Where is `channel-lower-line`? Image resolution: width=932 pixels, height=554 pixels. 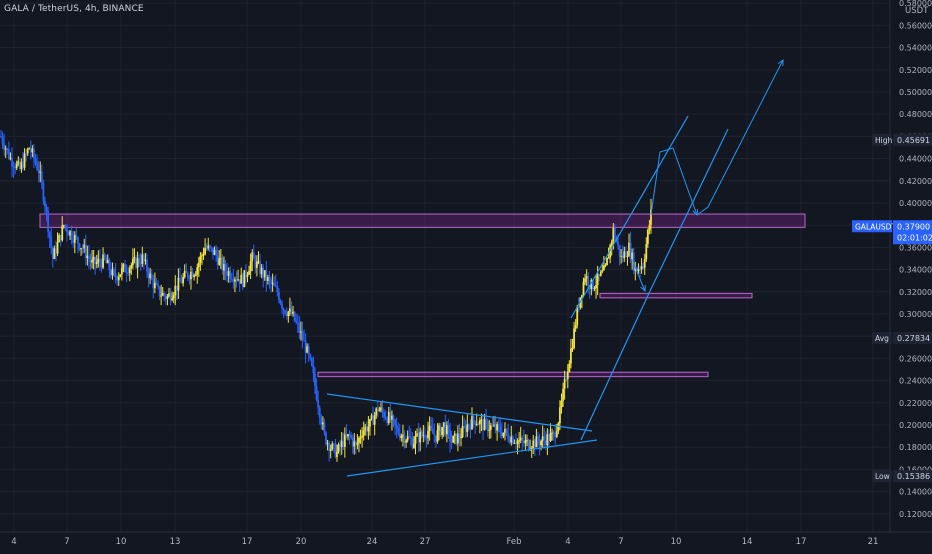
channel-lower-line is located at coordinates (615, 365).